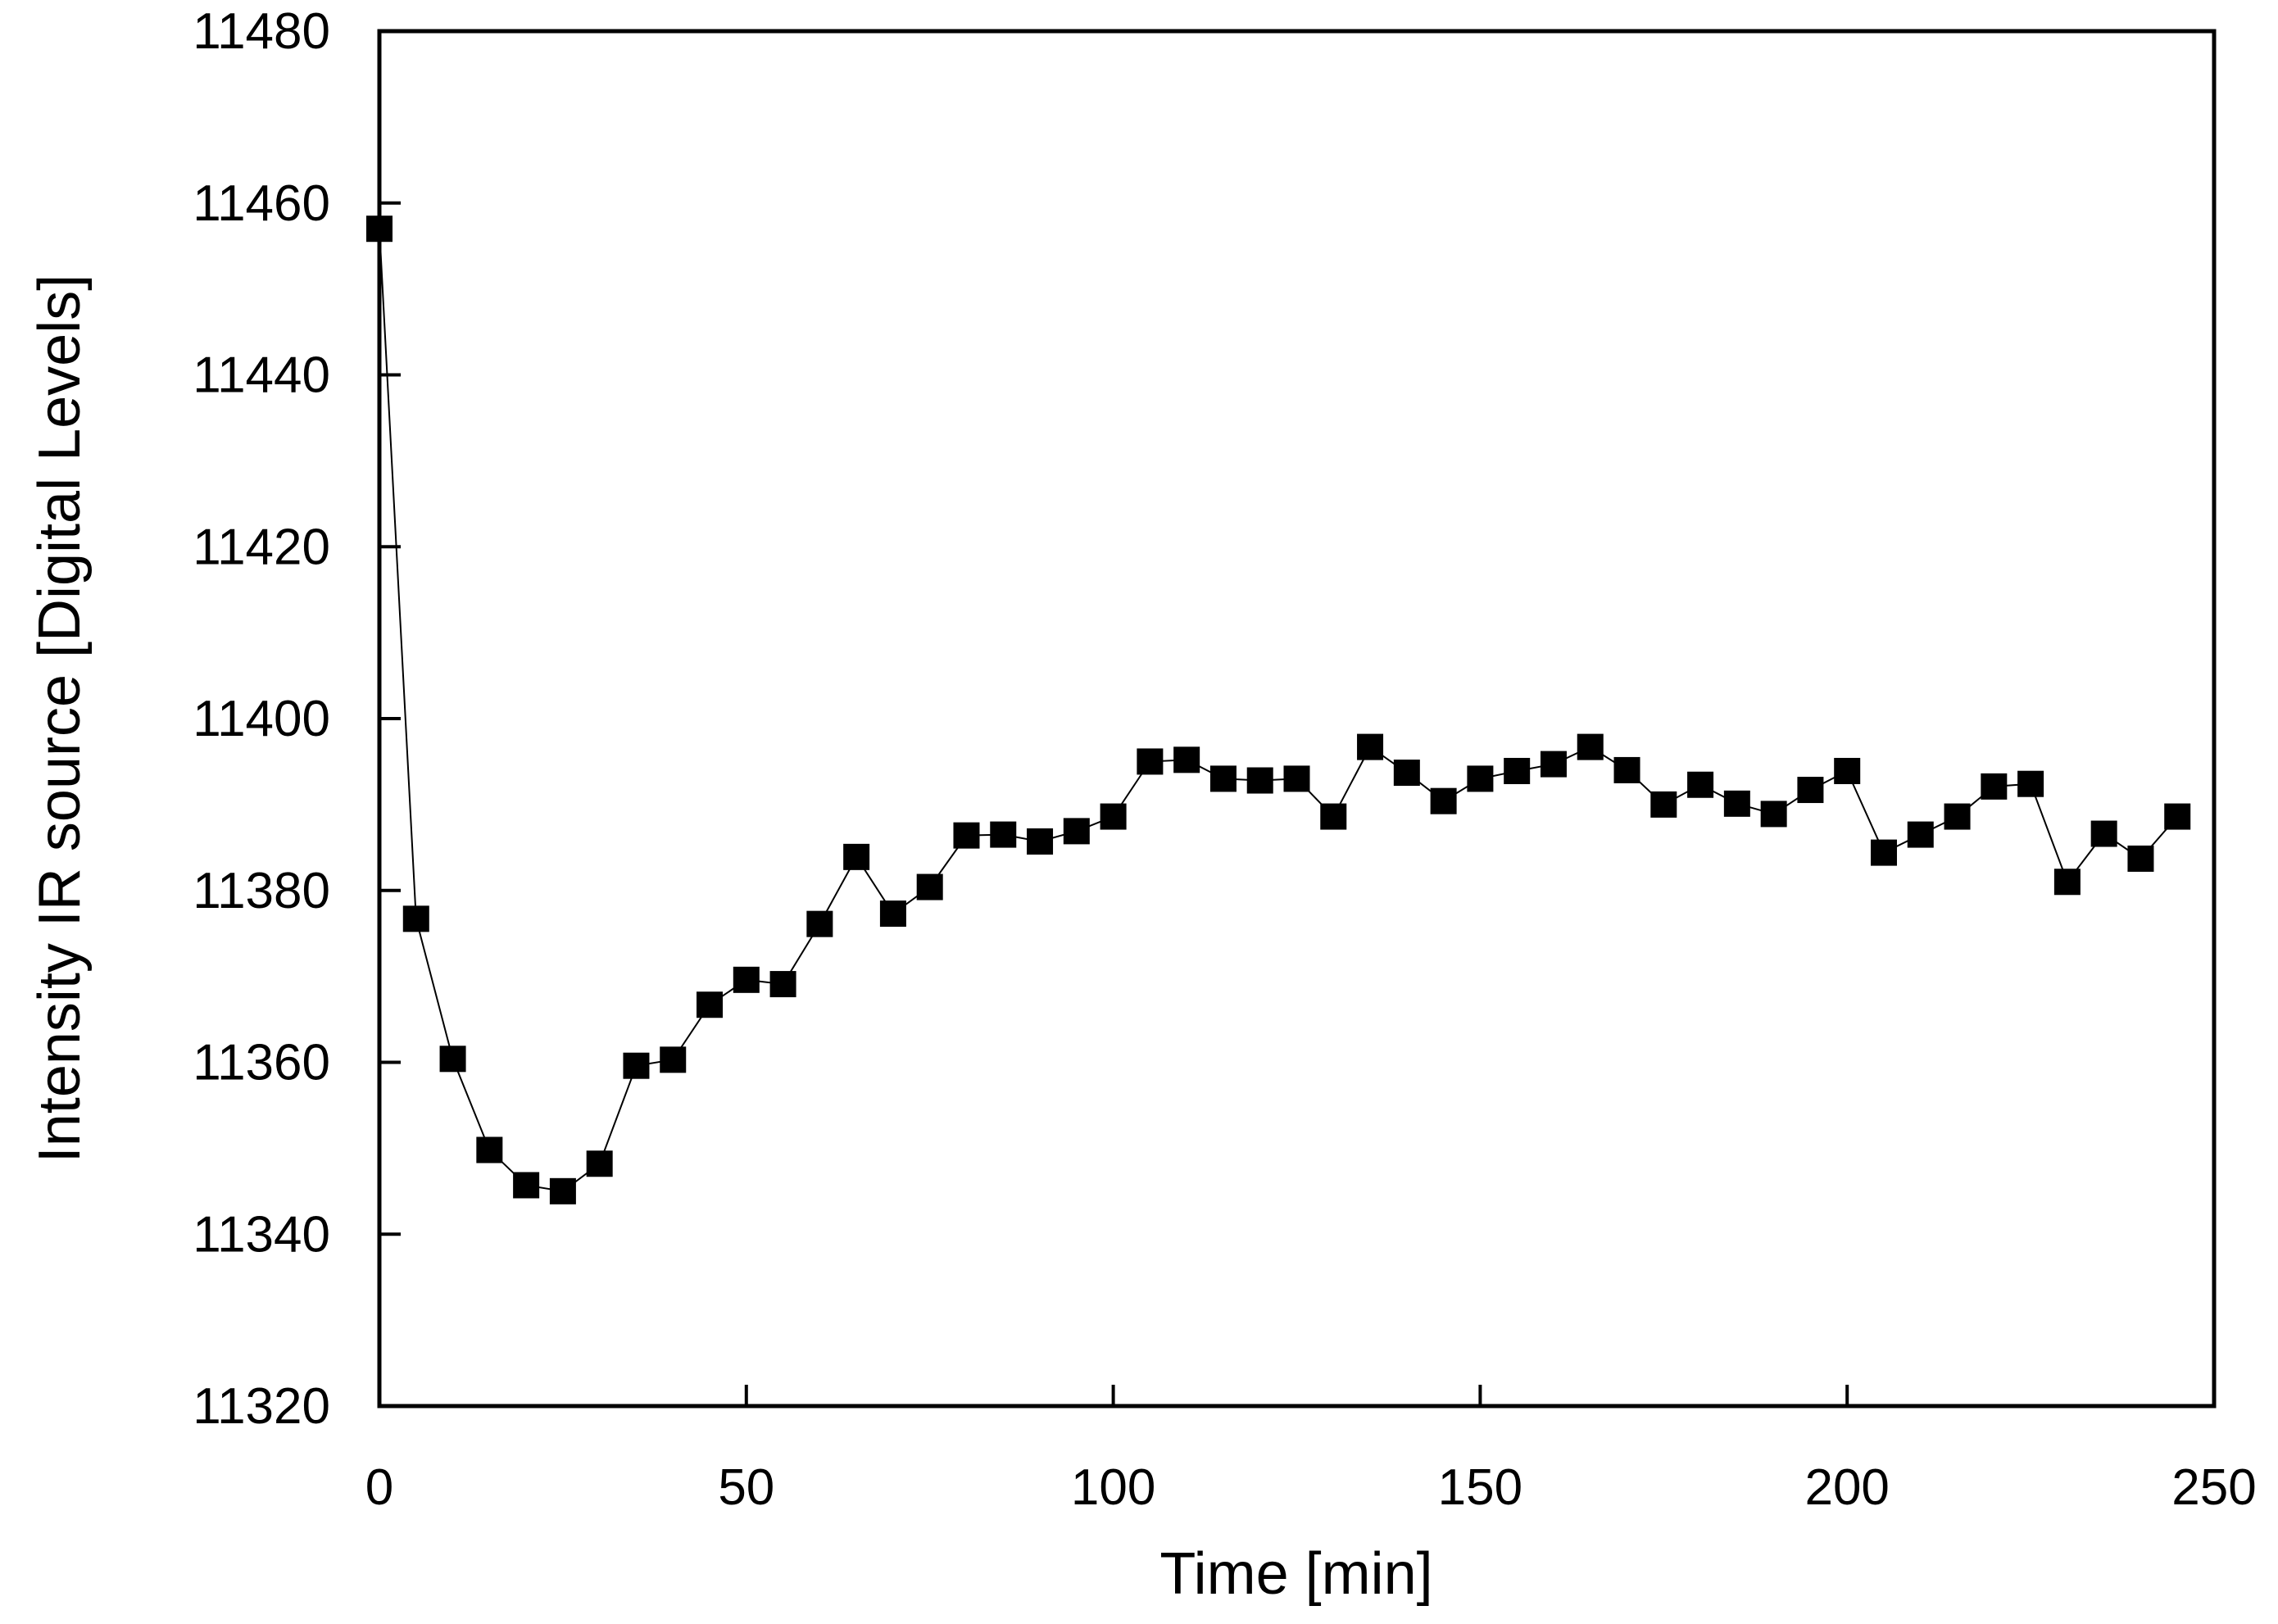  Describe the element at coordinates (2213, 1487) in the screenshot. I see `x-tick-label: 250` at that location.